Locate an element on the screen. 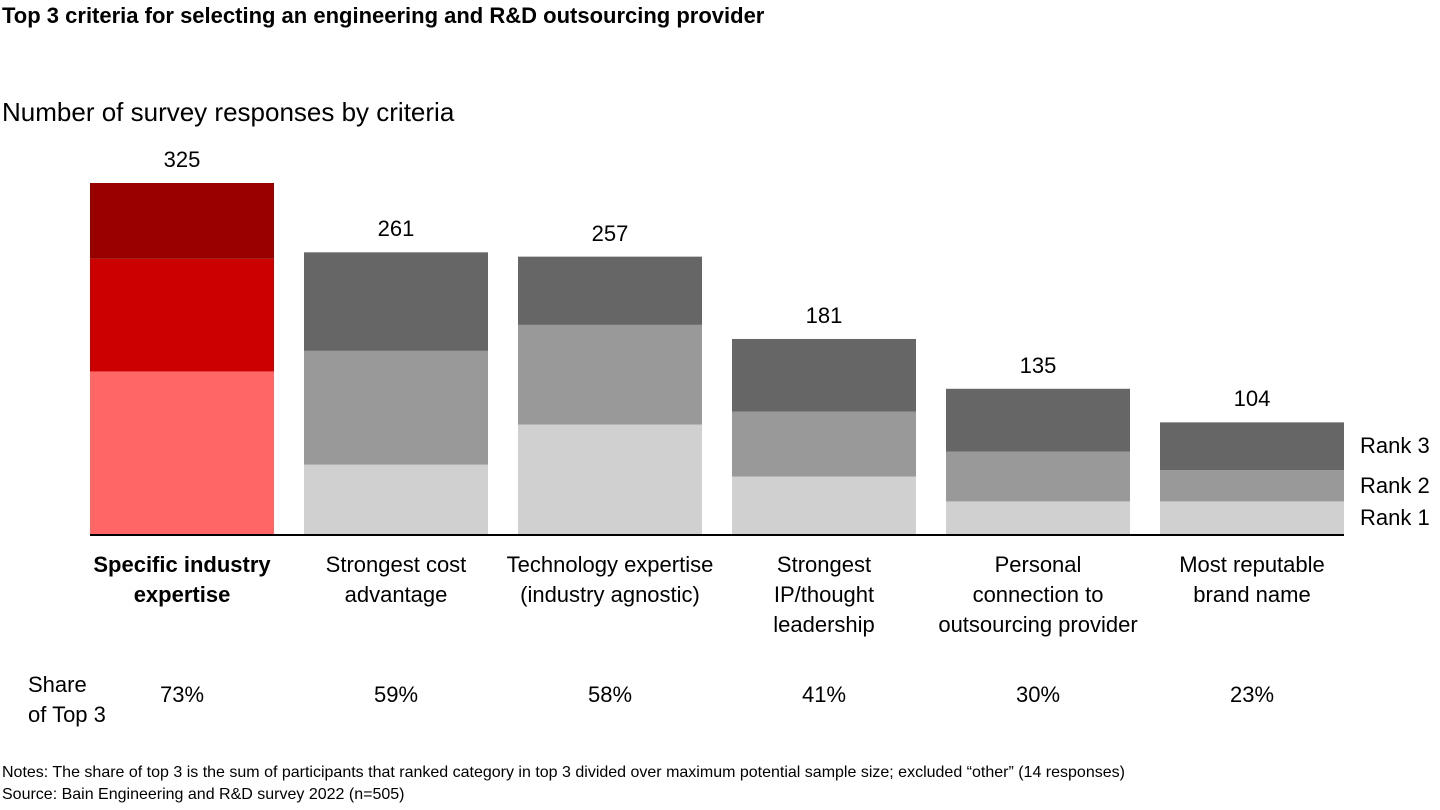 This screenshot has height=810, width=1440. legend-label: Rank 2 is located at coordinates (1395, 485).